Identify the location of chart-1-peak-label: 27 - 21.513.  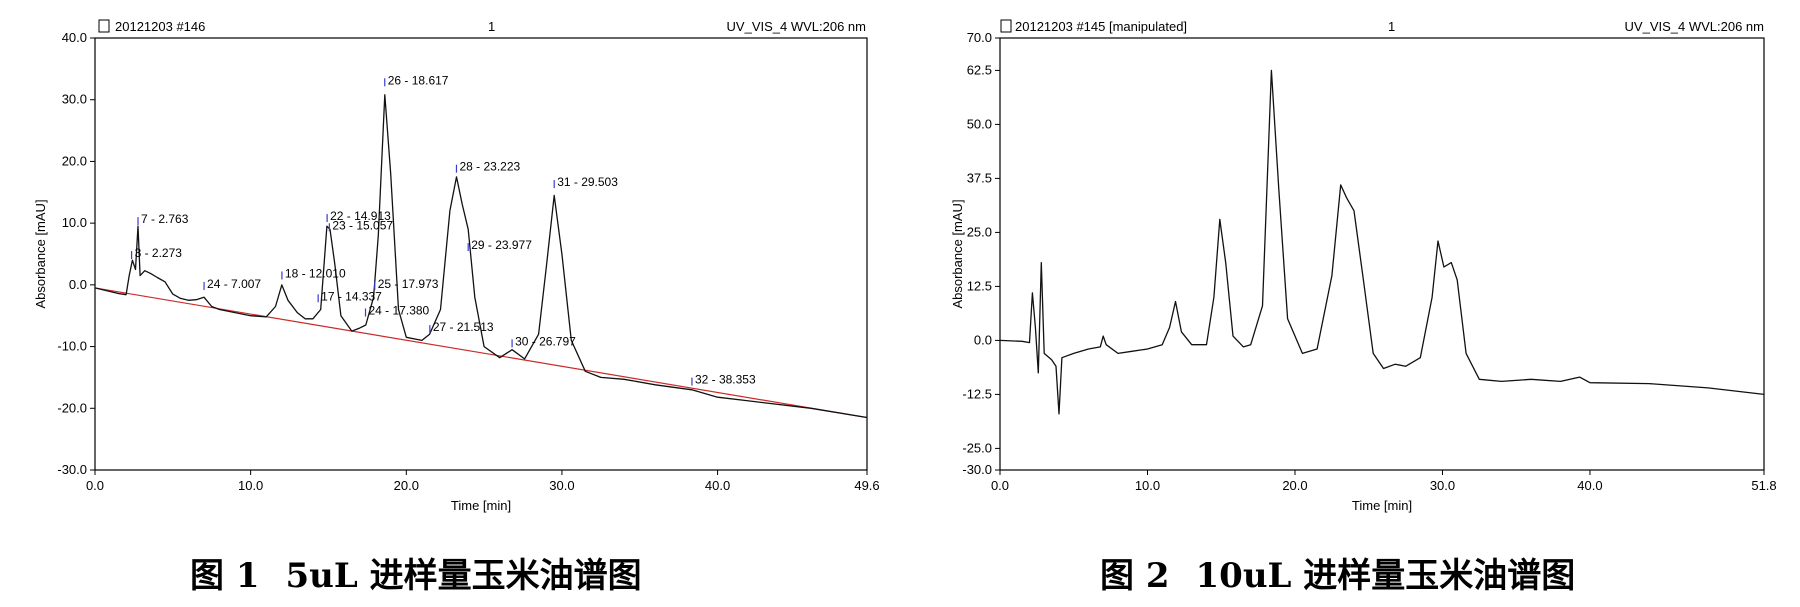
(463, 327).